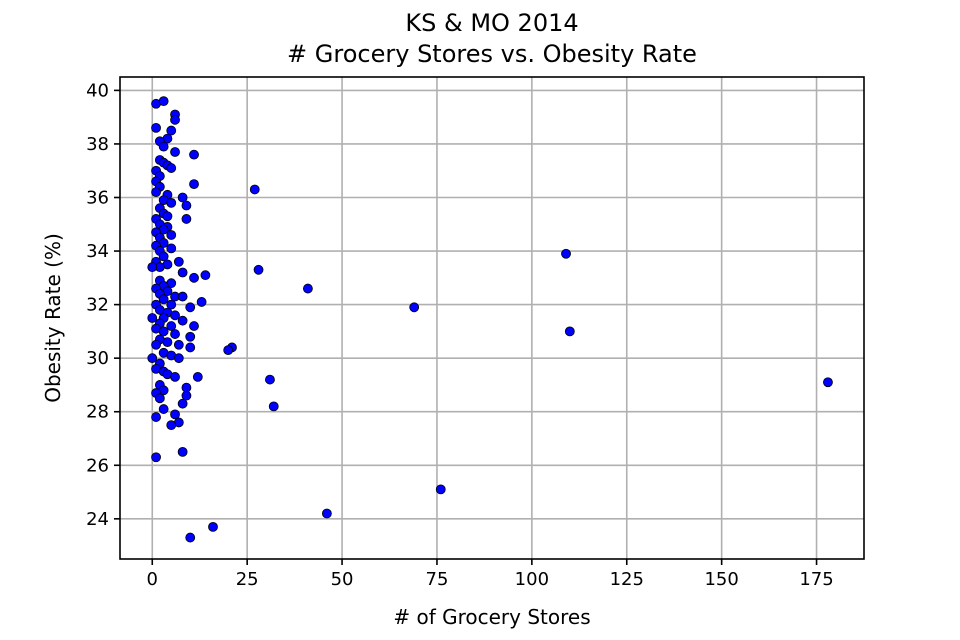  I want to click on x-tick-label: 175, so click(816, 579).